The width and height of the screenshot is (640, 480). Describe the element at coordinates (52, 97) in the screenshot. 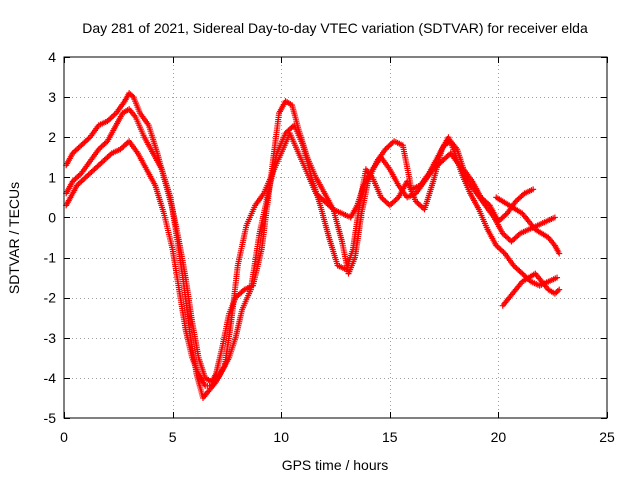

I see `y-tick-label: 3` at that location.